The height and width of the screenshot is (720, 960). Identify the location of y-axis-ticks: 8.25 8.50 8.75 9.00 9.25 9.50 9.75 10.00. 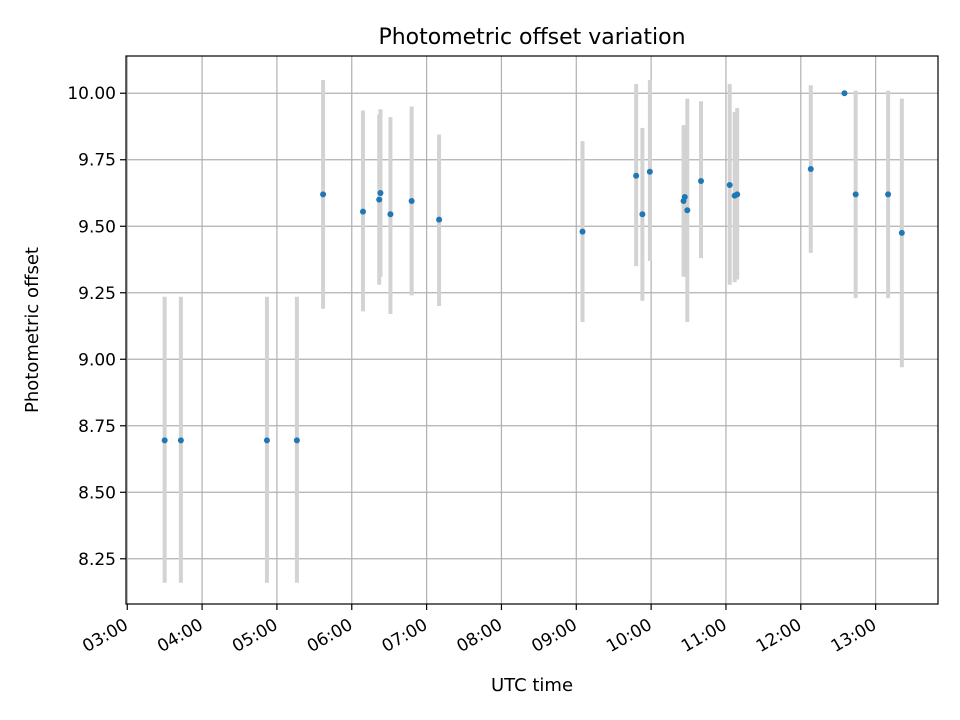
(96, 327).